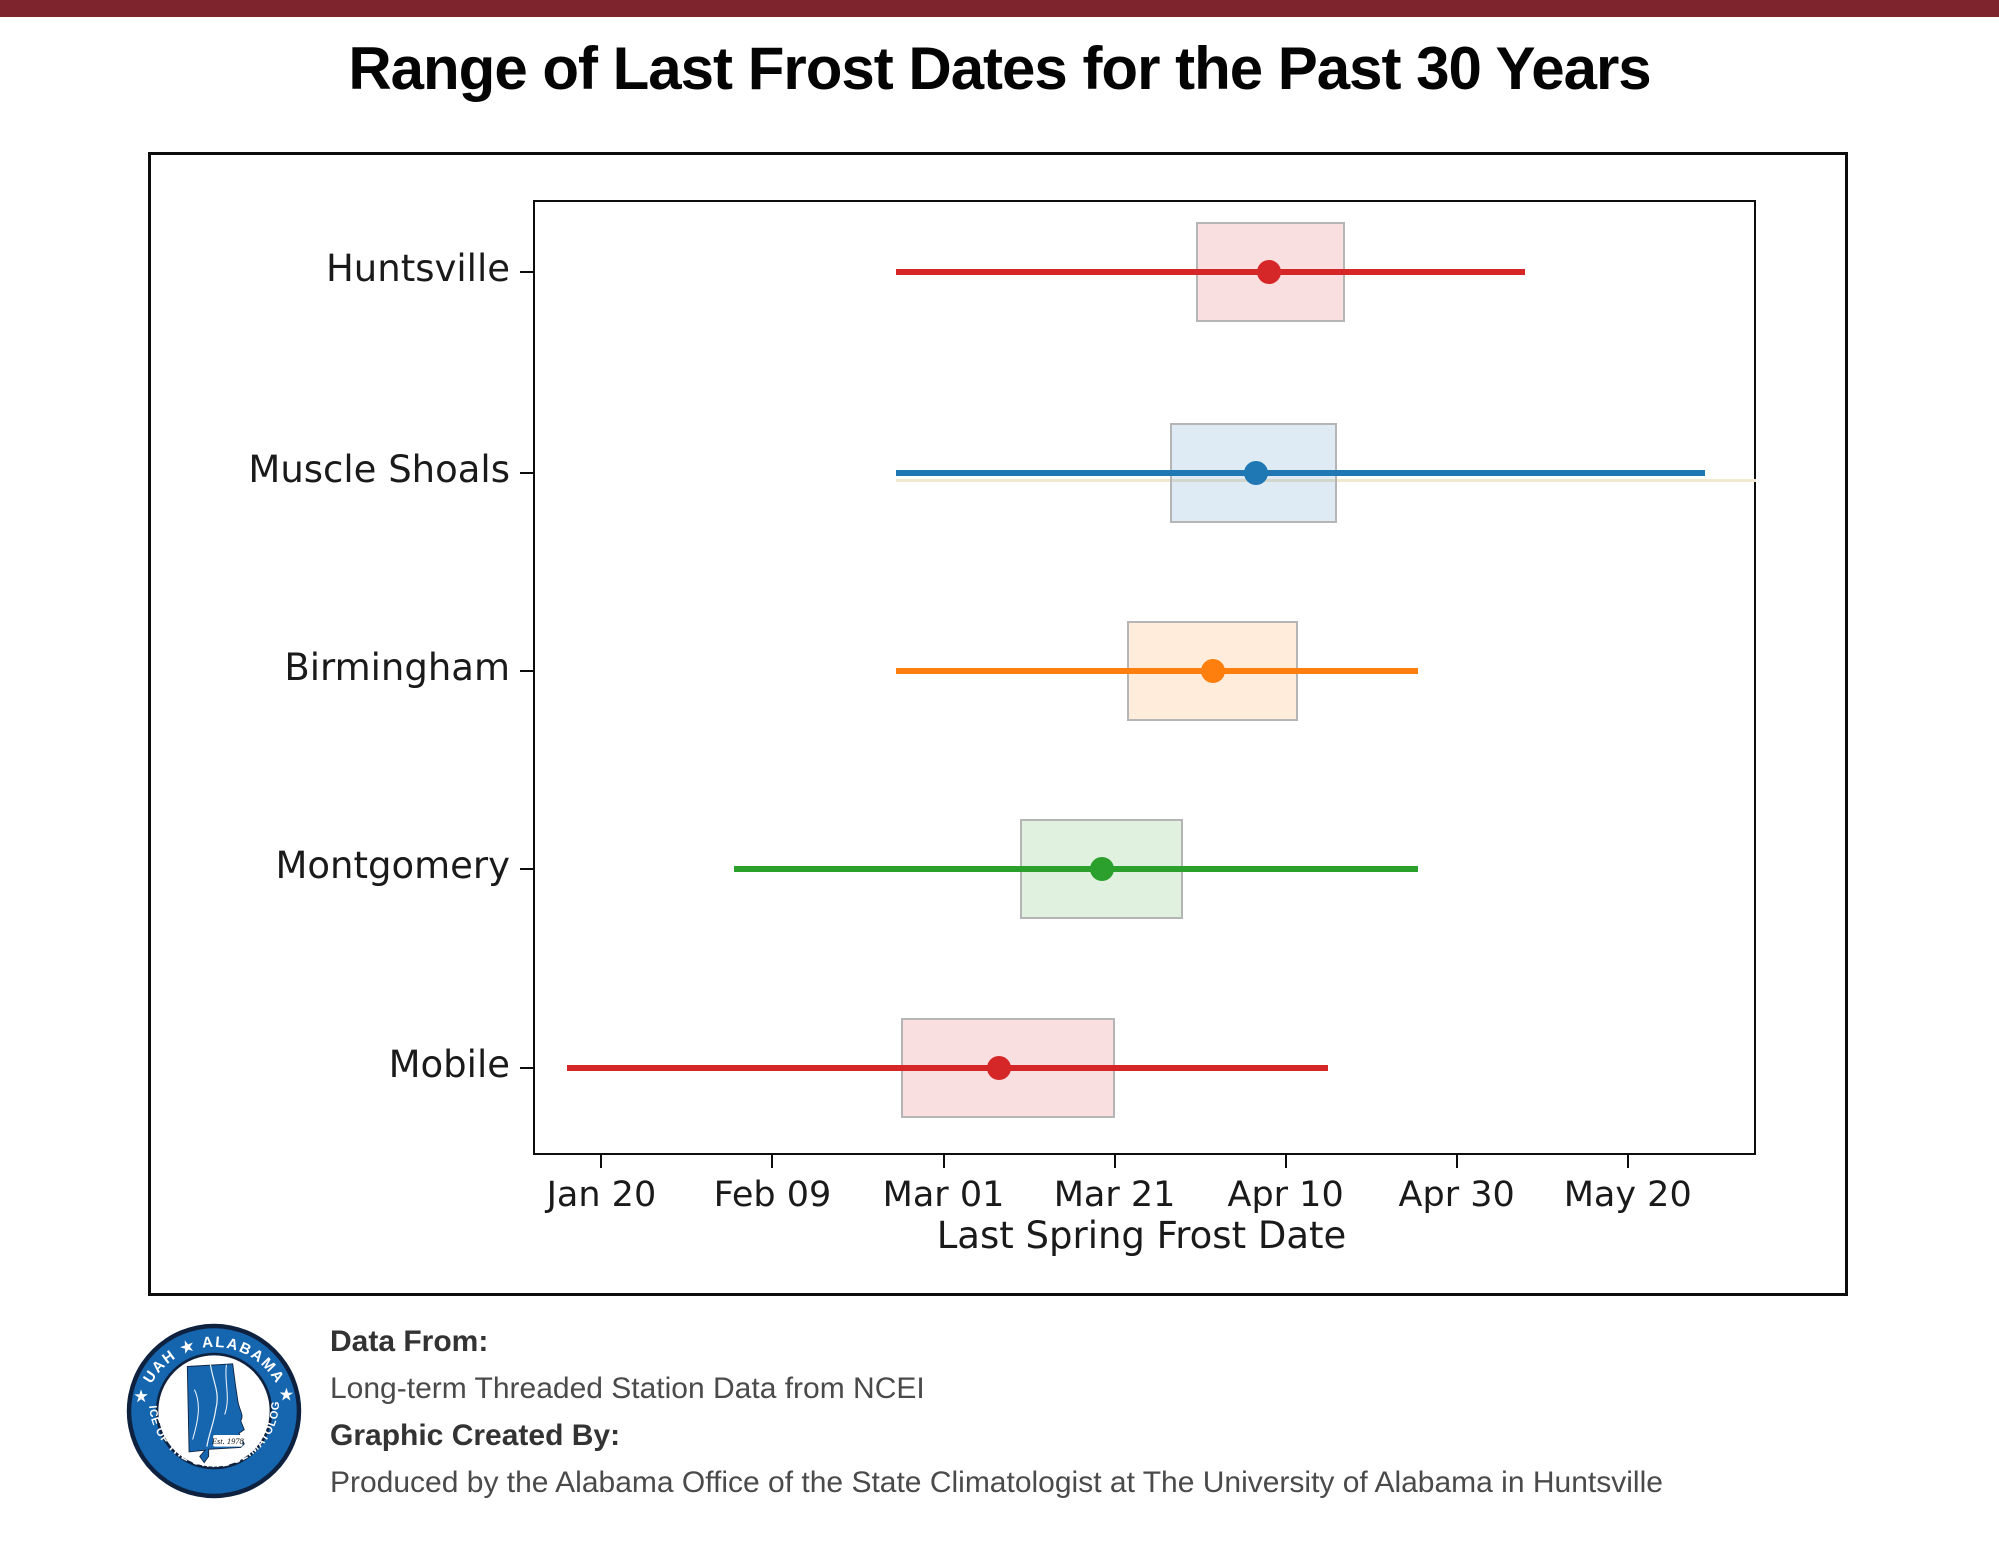  I want to click on x-tick-label-2: Mar 01, so click(943, 1195).